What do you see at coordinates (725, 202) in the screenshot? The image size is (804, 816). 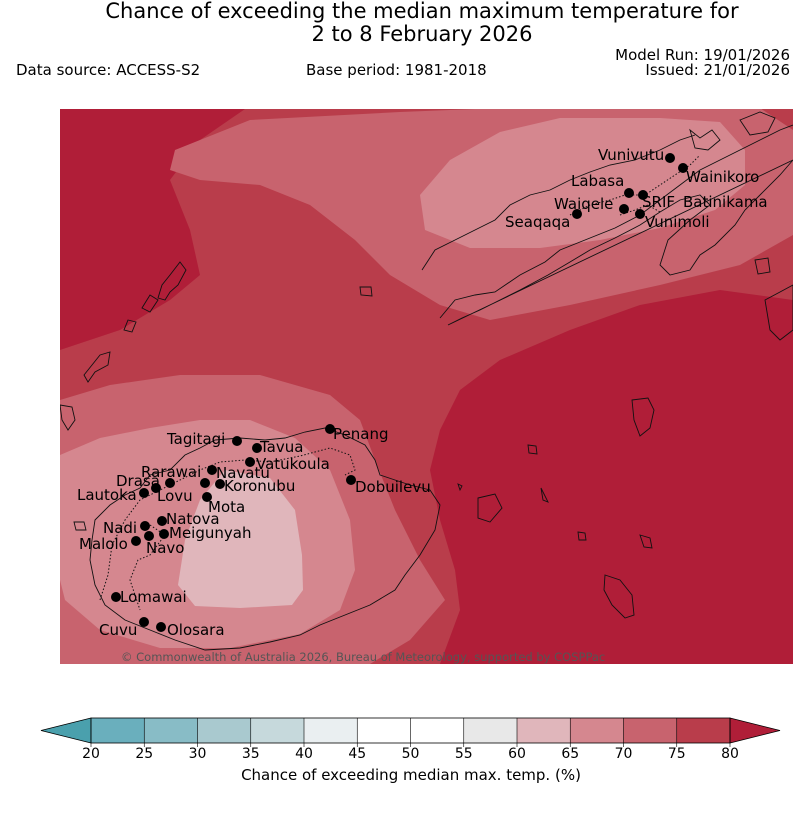 I see `place-label: Batinikama` at bounding box center [725, 202].